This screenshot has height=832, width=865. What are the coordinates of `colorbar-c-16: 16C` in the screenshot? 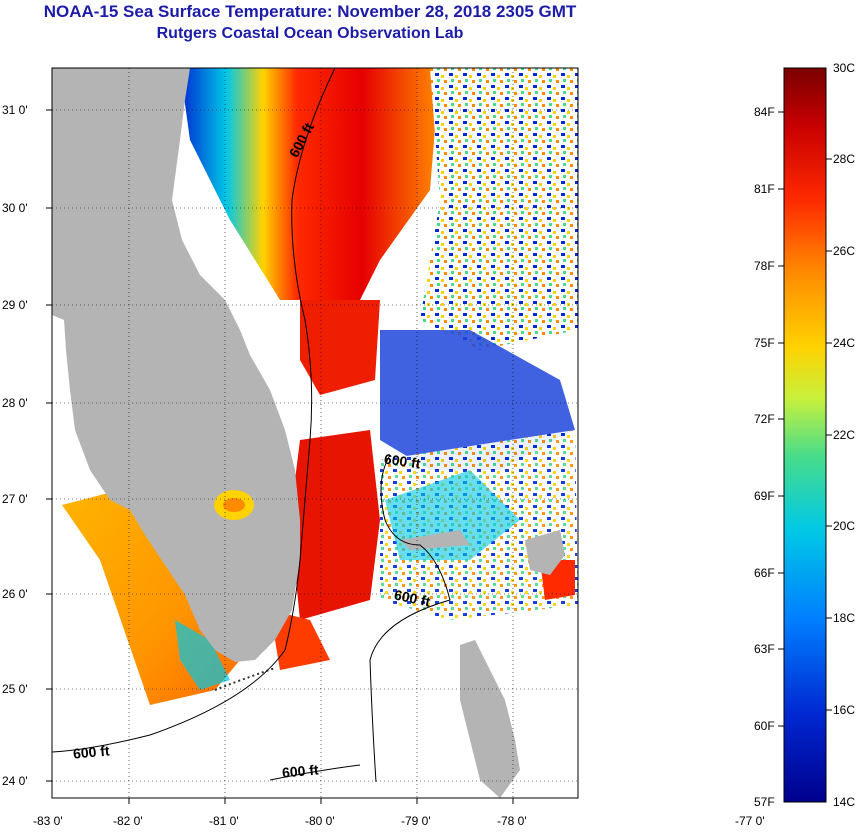 It's located at (844, 710).